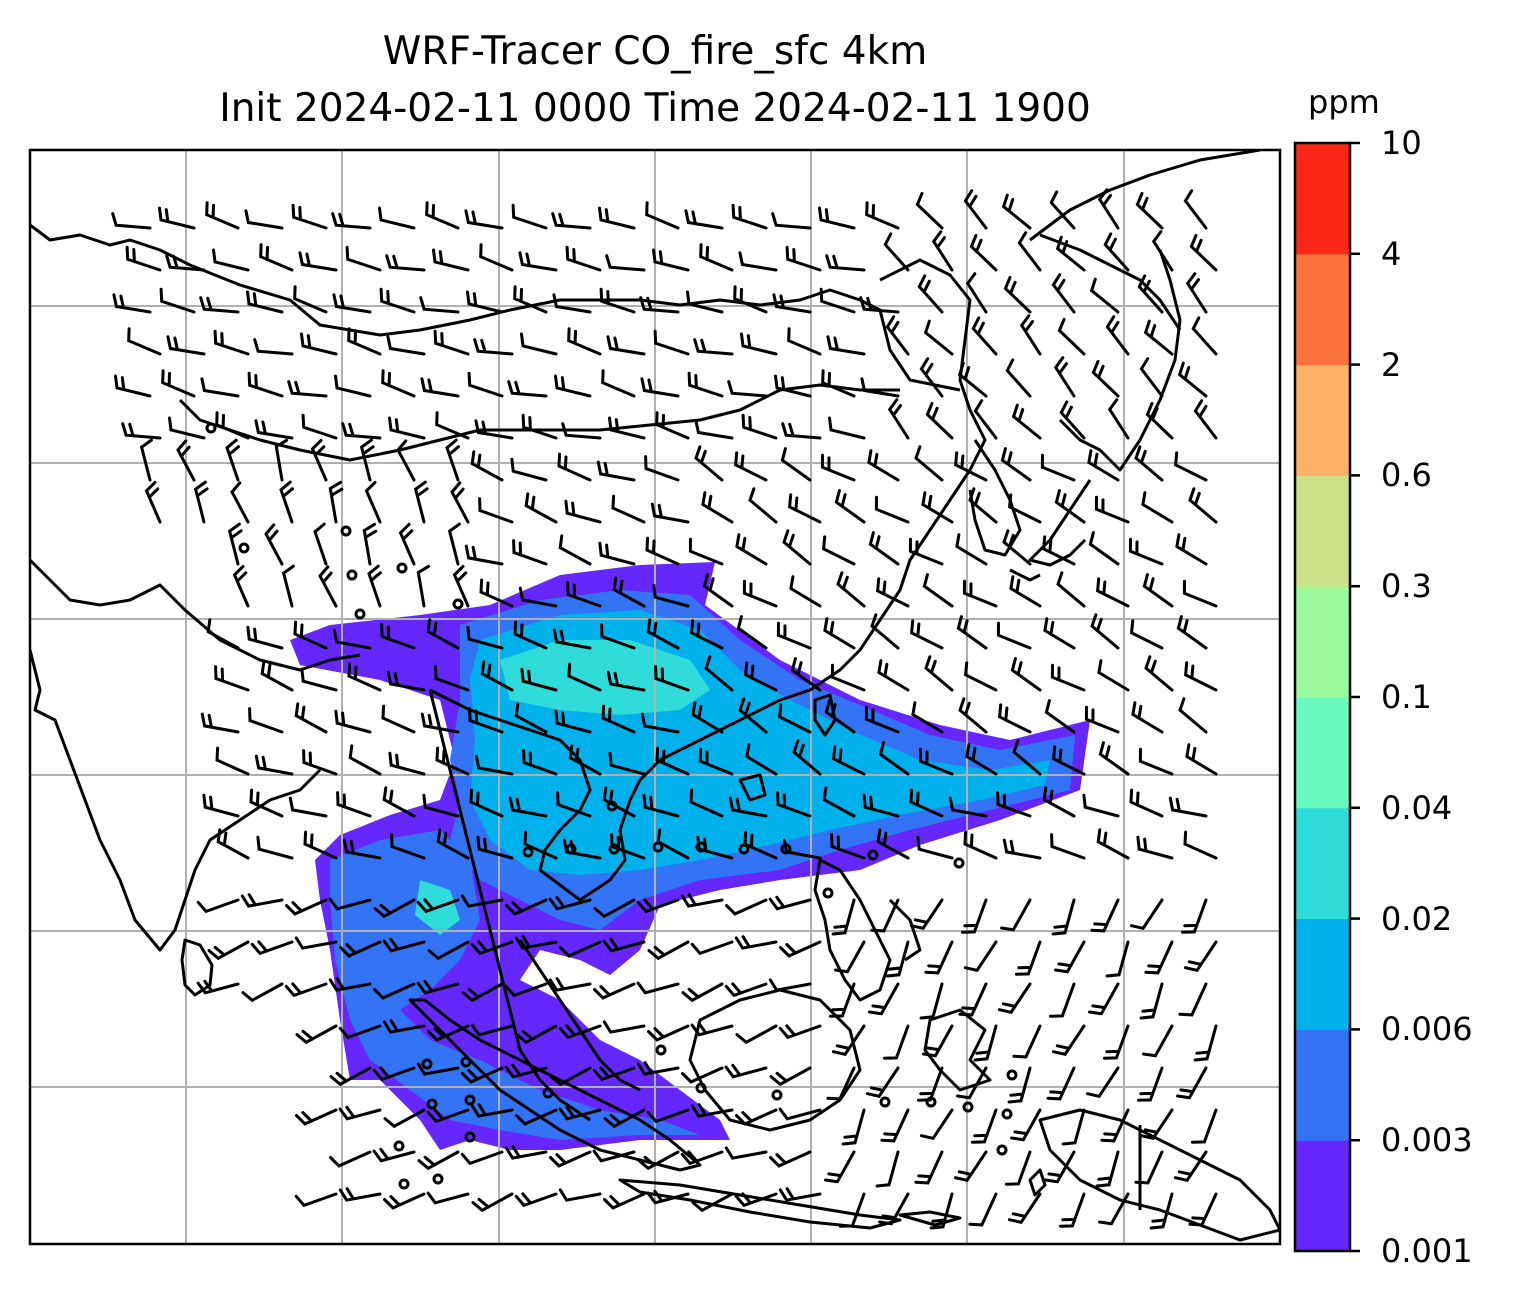 This screenshot has height=1306, width=1528. I want to click on timor-islands, so click(972, 1197).